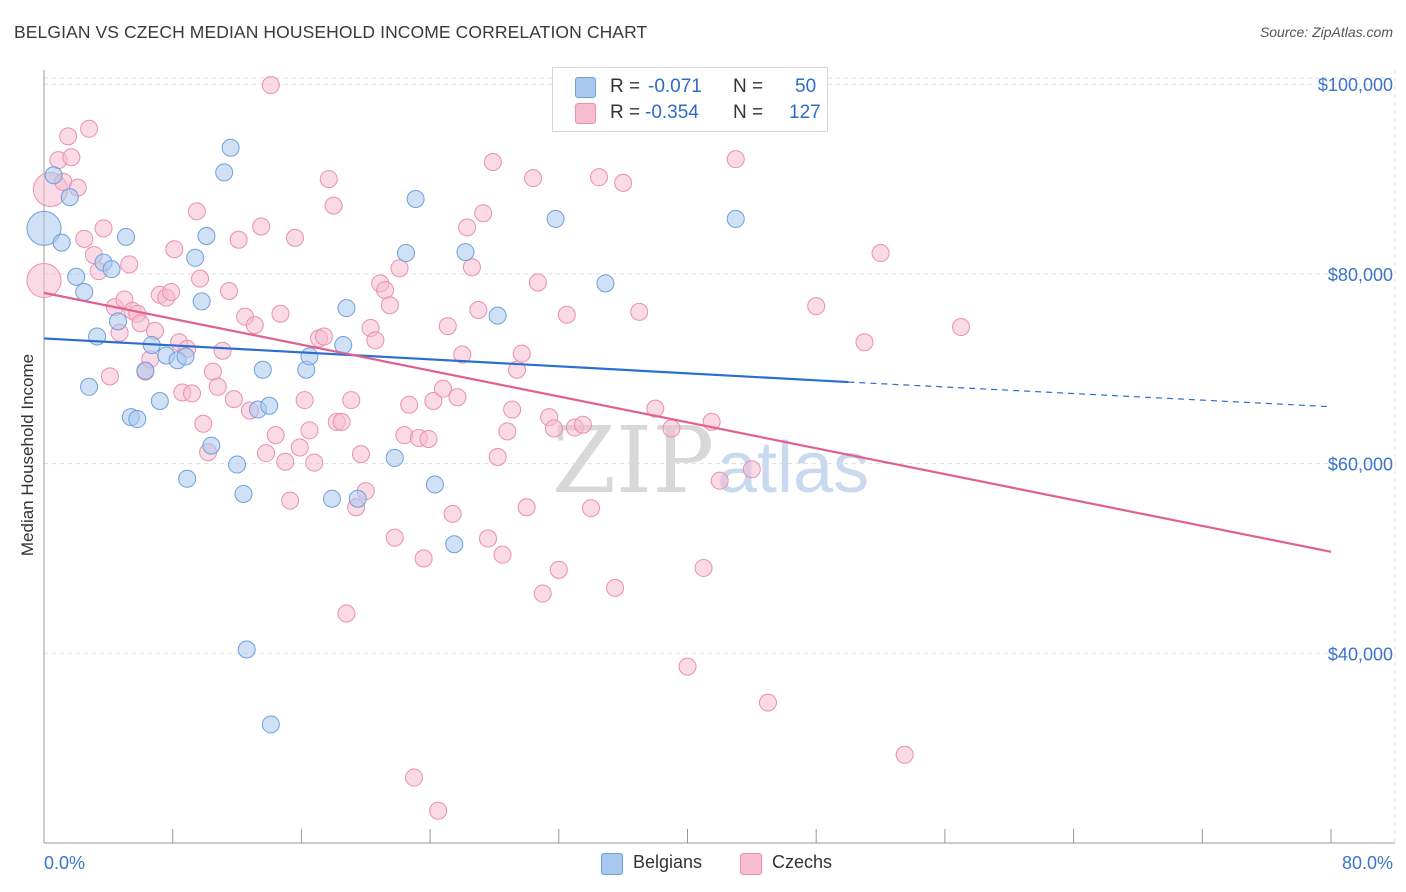 This screenshot has width=1406, height=892. What do you see at coordinates (675, 86) in the screenshot?
I see `r-value-belgians: -0.071` at bounding box center [675, 86].